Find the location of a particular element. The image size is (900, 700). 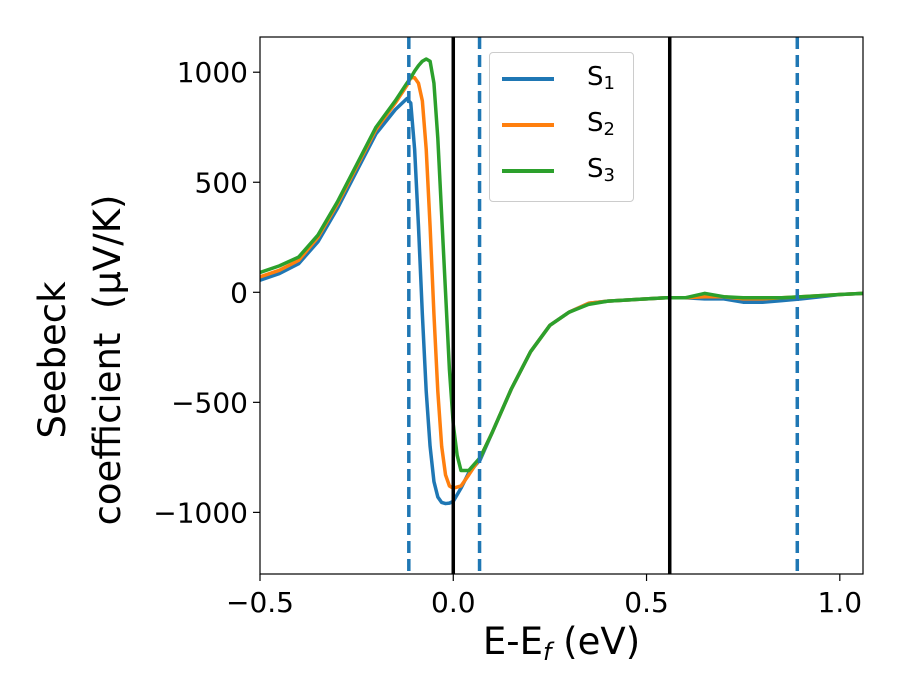

y-tick-label: 1000 is located at coordinates (212, 72).